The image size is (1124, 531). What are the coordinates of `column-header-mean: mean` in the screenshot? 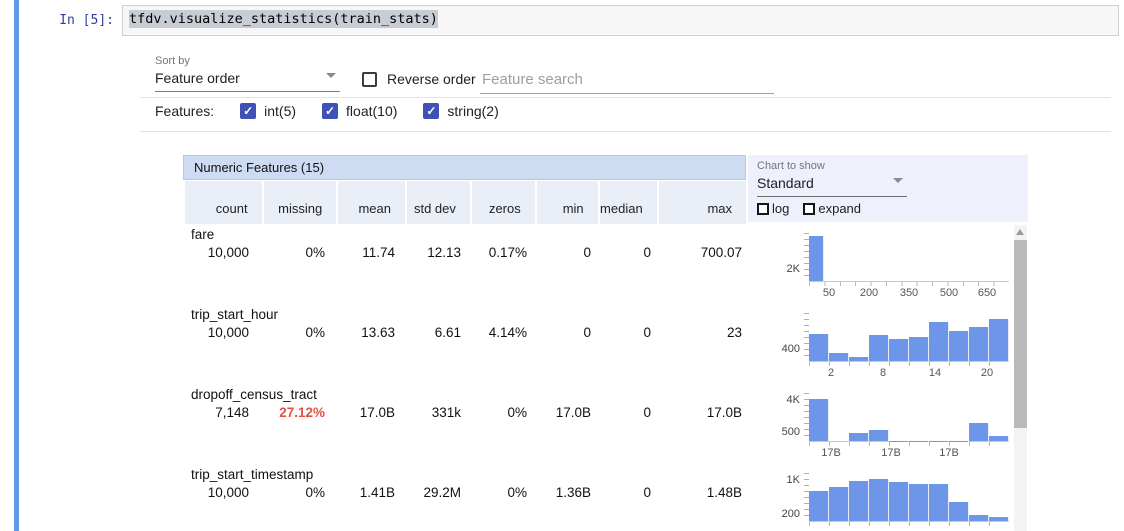 It's located at (370, 202).